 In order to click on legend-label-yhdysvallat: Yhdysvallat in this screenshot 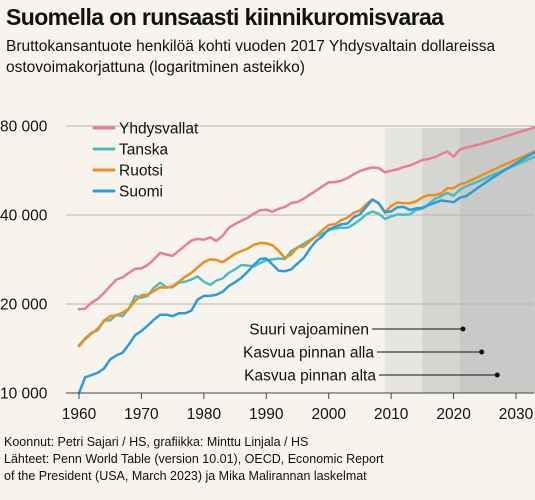, I will do `click(159, 129)`.